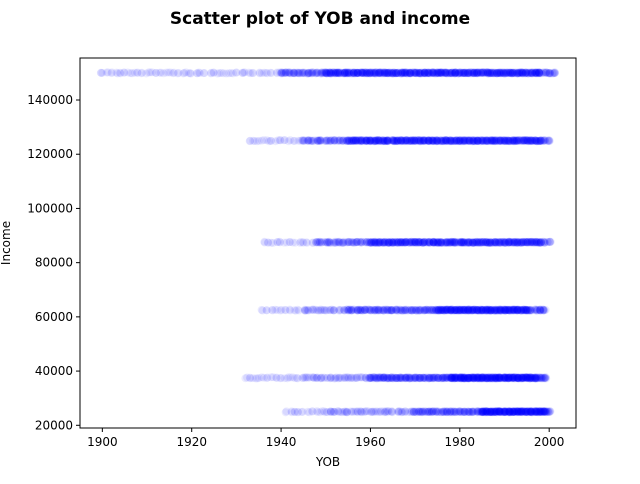  Describe the element at coordinates (54, 371) in the screenshot. I see `y-tick-label: 40000` at that location.